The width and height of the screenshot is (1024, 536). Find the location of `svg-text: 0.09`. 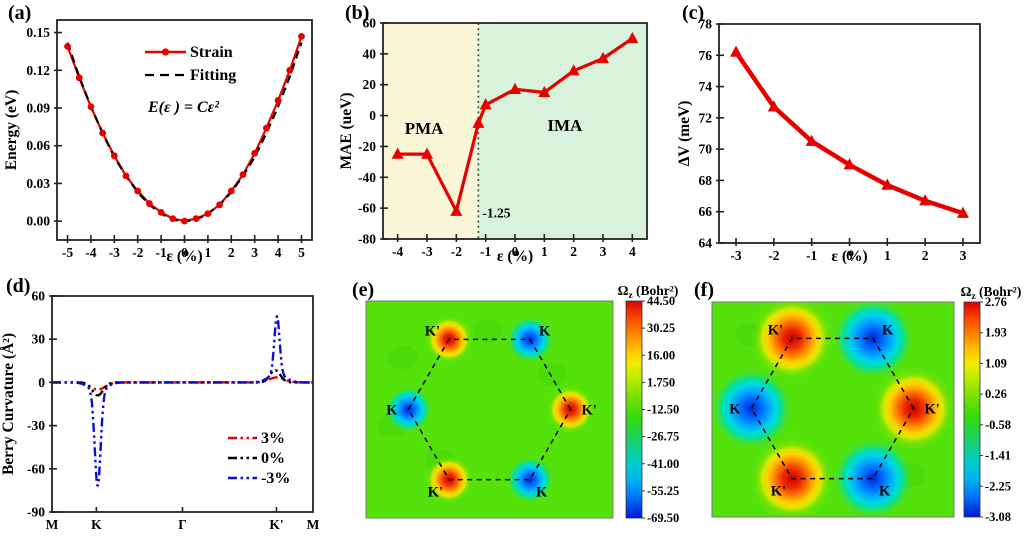

svg-text: 0.09 is located at coordinates (38, 108).